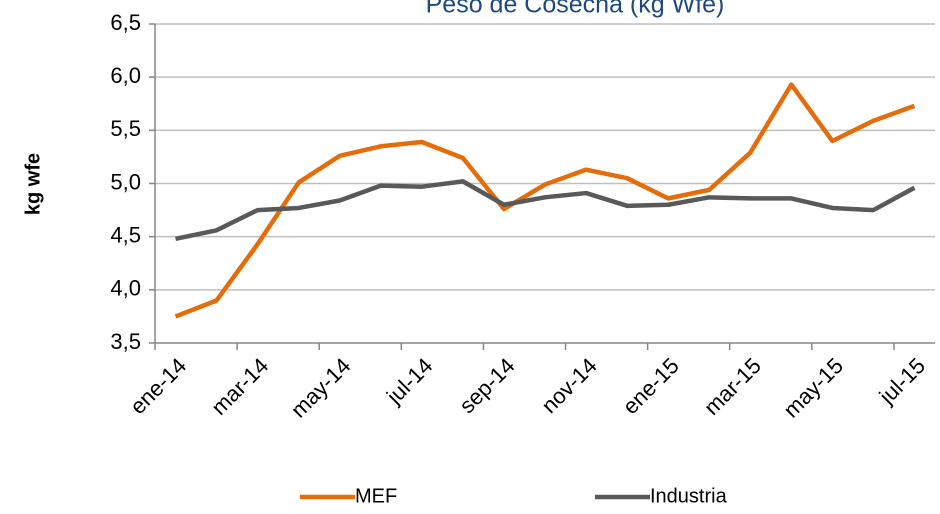  I want to click on x-tick-label: sep-14, so click(486, 385).